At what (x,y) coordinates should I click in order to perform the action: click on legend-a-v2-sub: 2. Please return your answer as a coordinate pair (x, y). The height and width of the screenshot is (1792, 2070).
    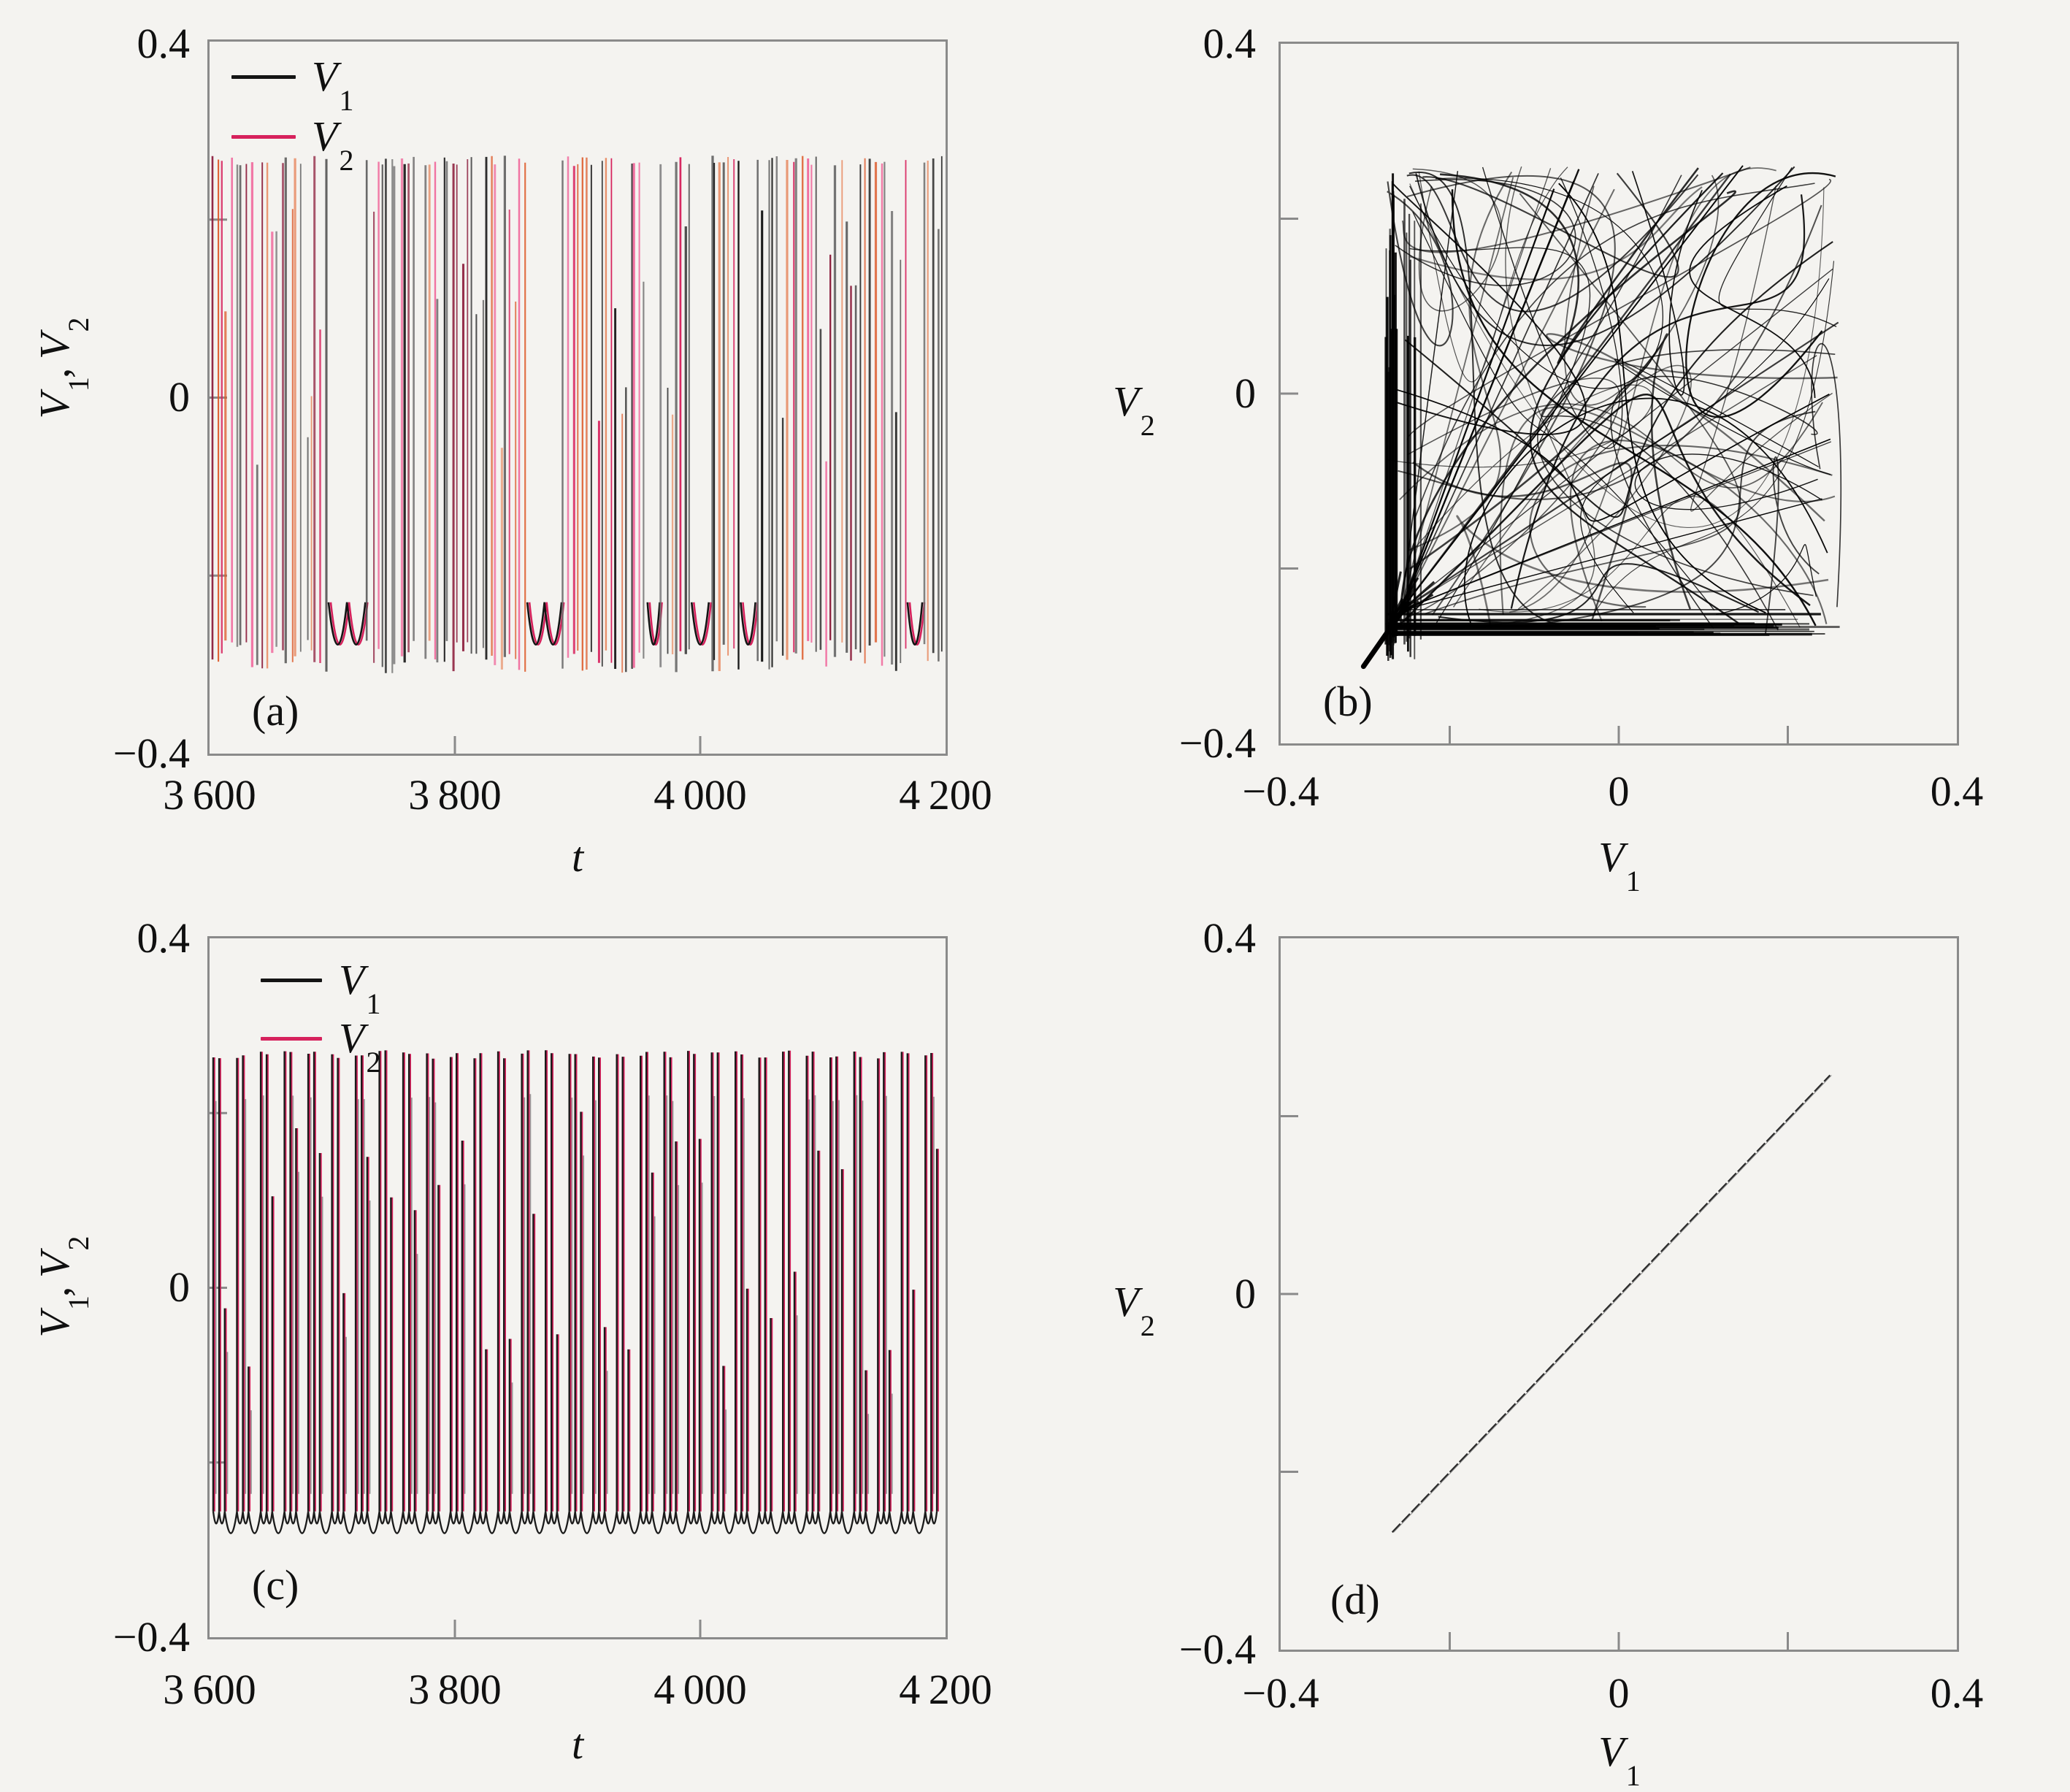
    Looking at the image, I should click on (346, 160).